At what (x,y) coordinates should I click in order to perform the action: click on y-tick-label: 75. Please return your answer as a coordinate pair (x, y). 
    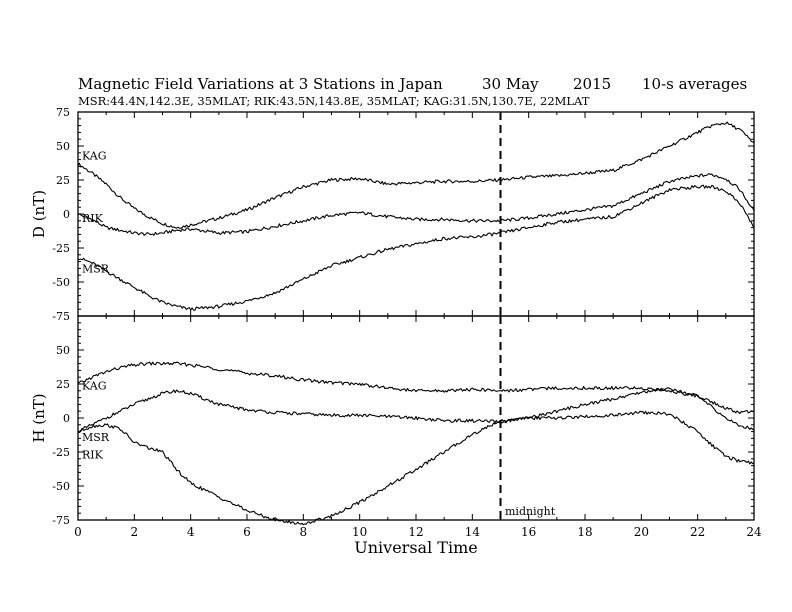
    Looking at the image, I should click on (63, 112).